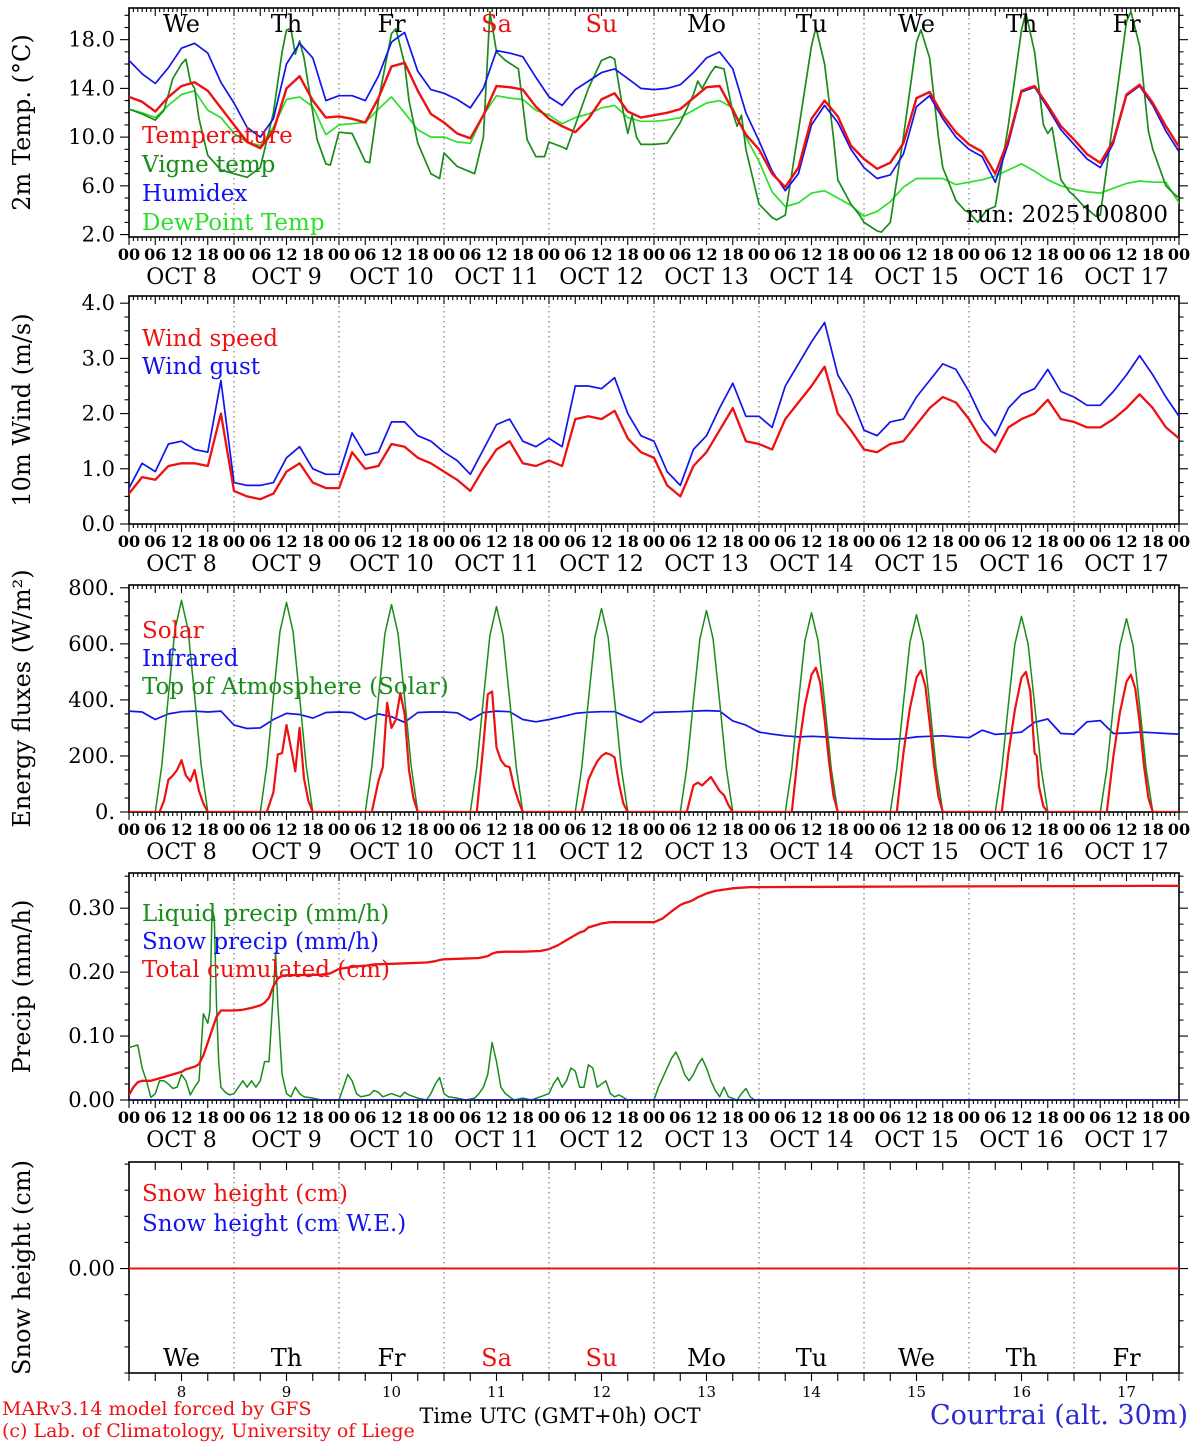 The width and height of the screenshot is (1194, 1444). What do you see at coordinates (91, 1100) in the screenshot?
I see `y-tick-label: 0.00` at bounding box center [91, 1100].